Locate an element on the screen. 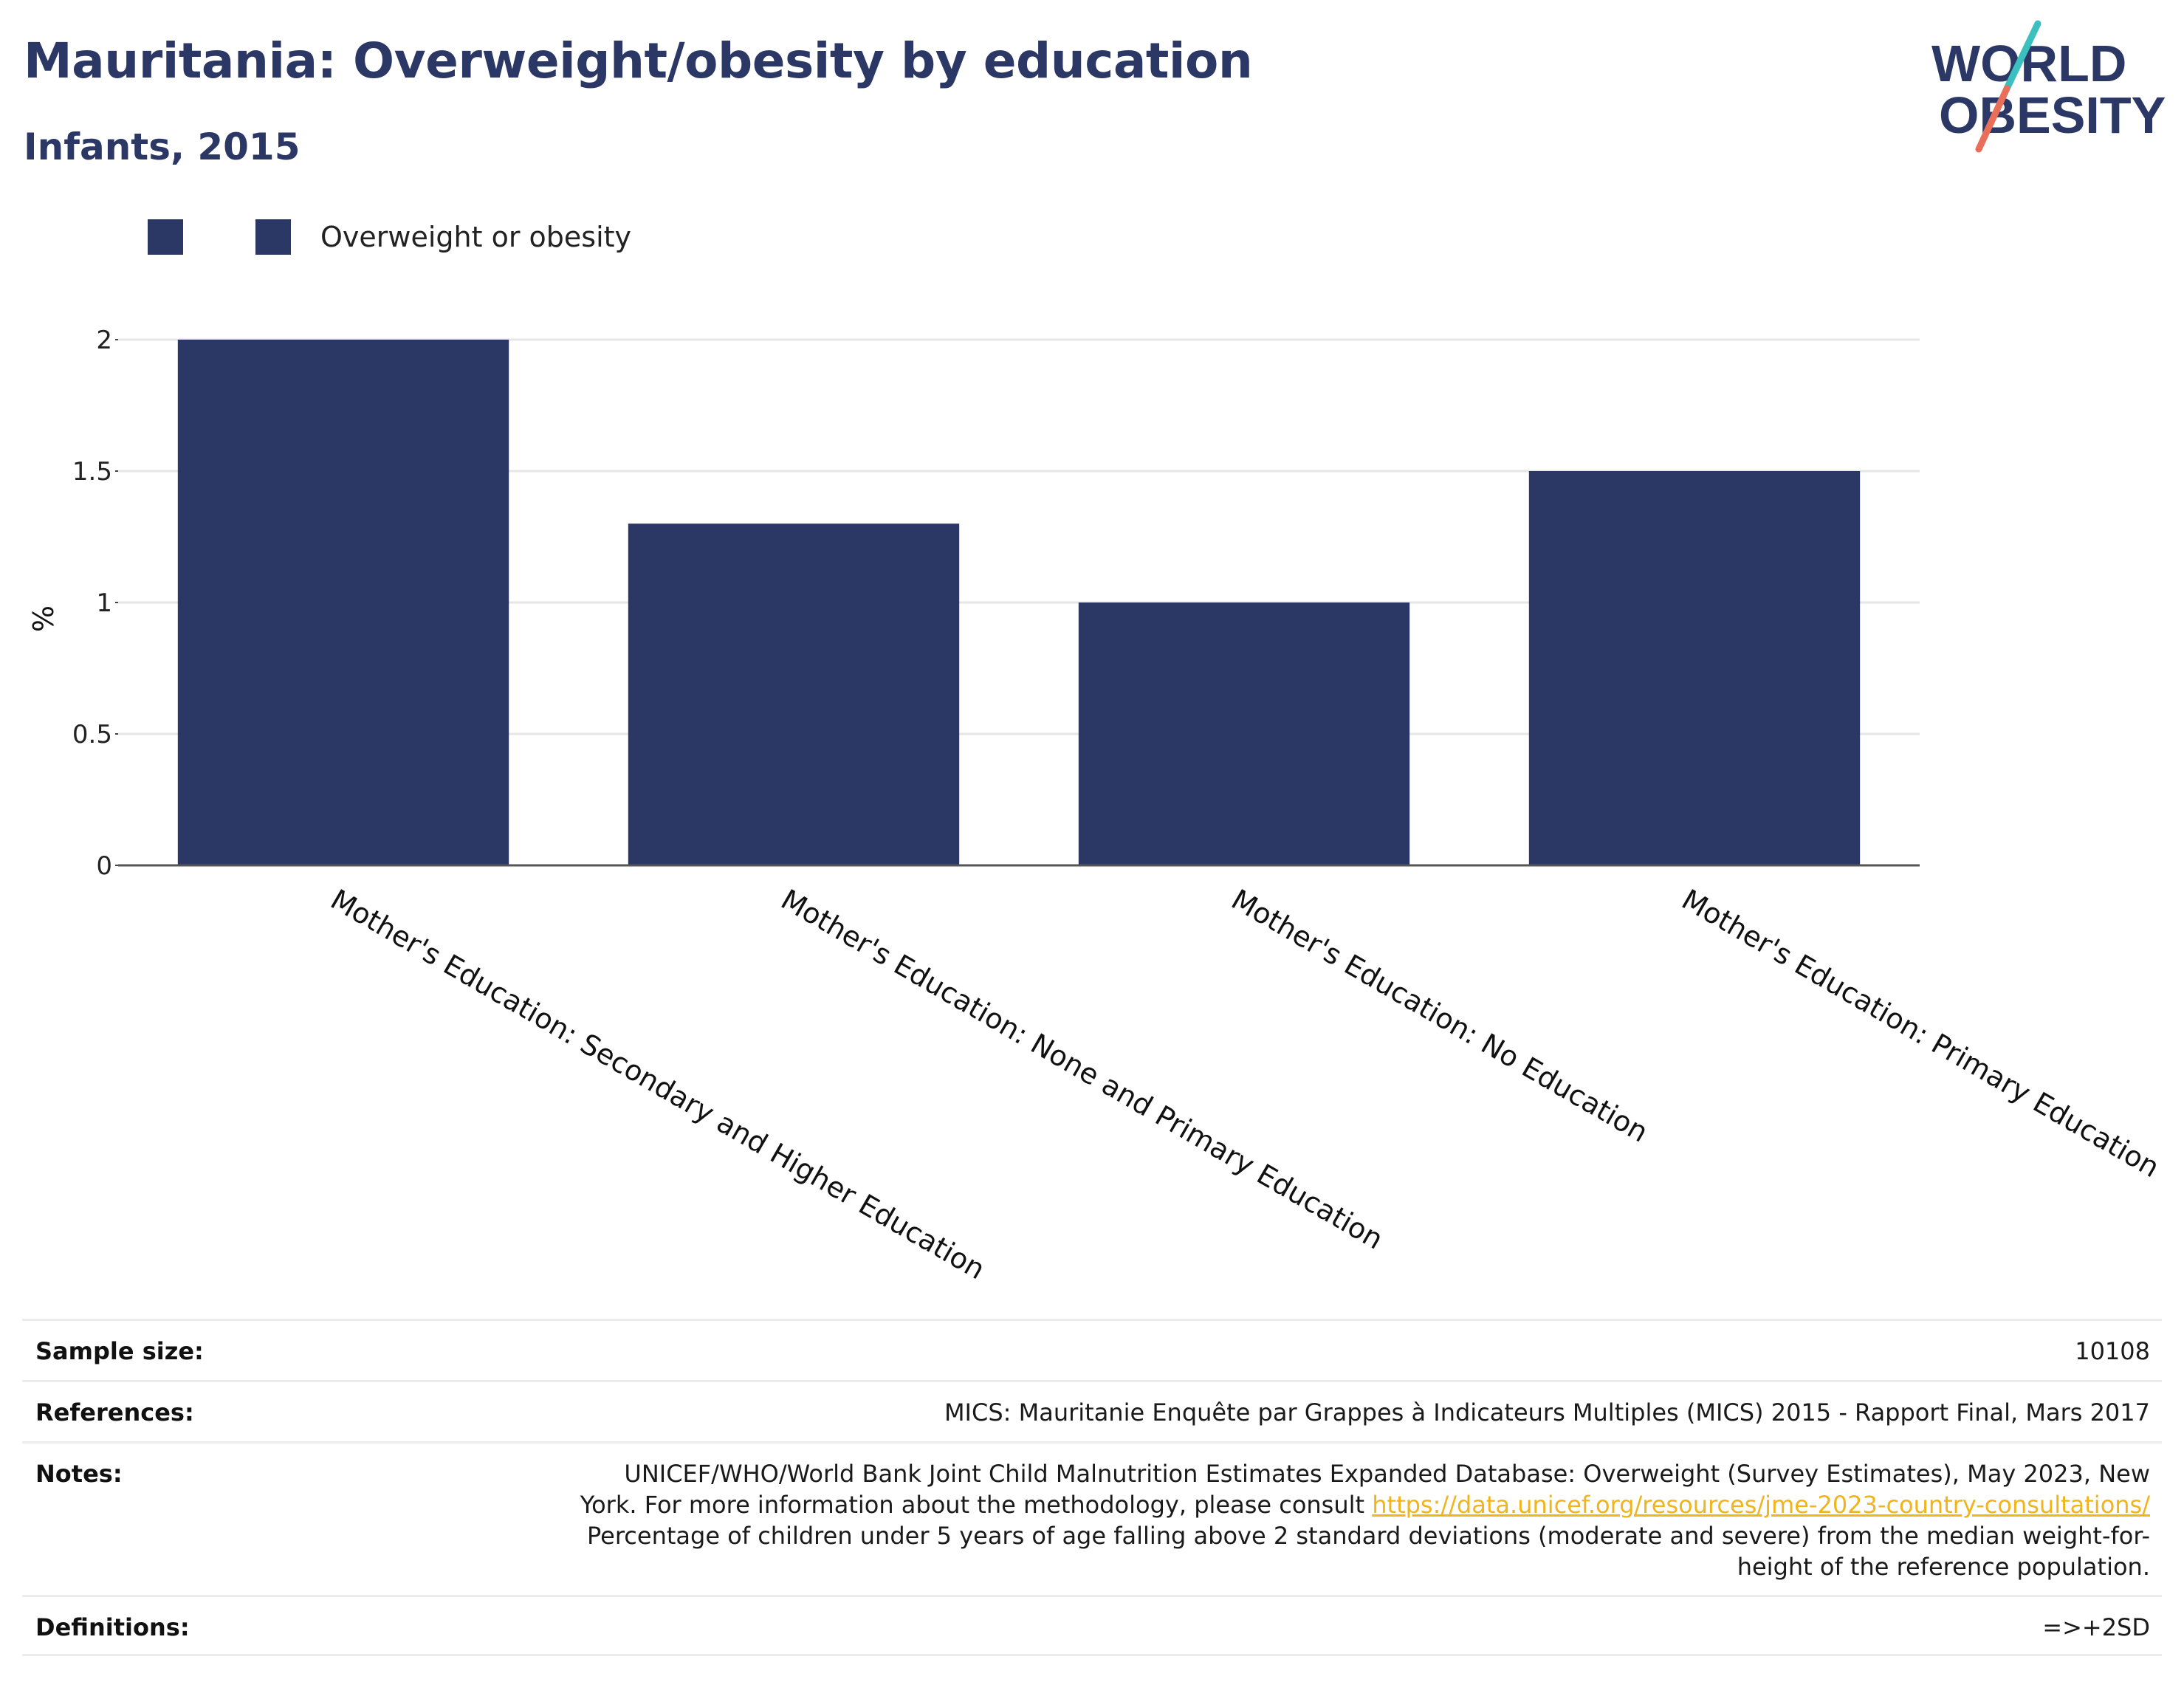  x-tick-label: Mother's Education: No Education is located at coordinates (1440, 1016).